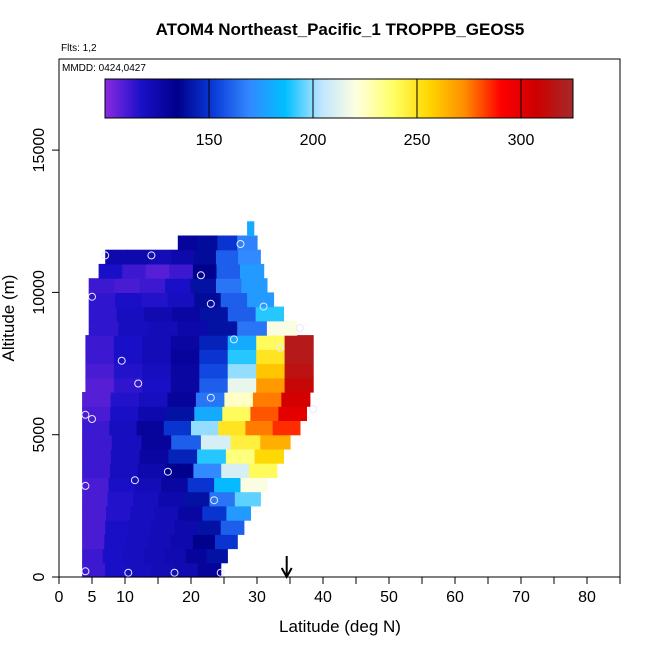 Image resolution: width=650 pixels, height=650 pixels. I want to click on x-axis: 0 5 10 20 30 40 50 60 70 80, so click(338, 591).